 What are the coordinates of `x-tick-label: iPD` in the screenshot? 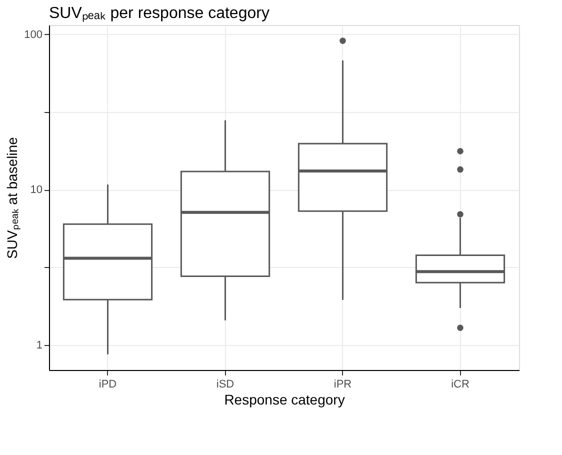 It's located at (107, 384).